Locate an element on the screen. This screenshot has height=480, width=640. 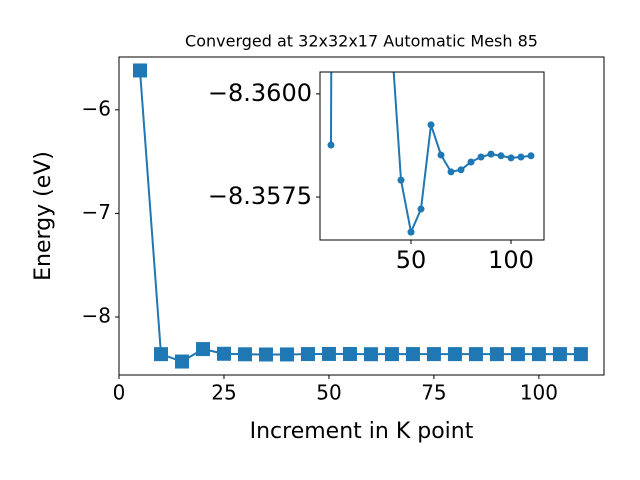
y-tick-label: −8 is located at coordinates (96, 315).